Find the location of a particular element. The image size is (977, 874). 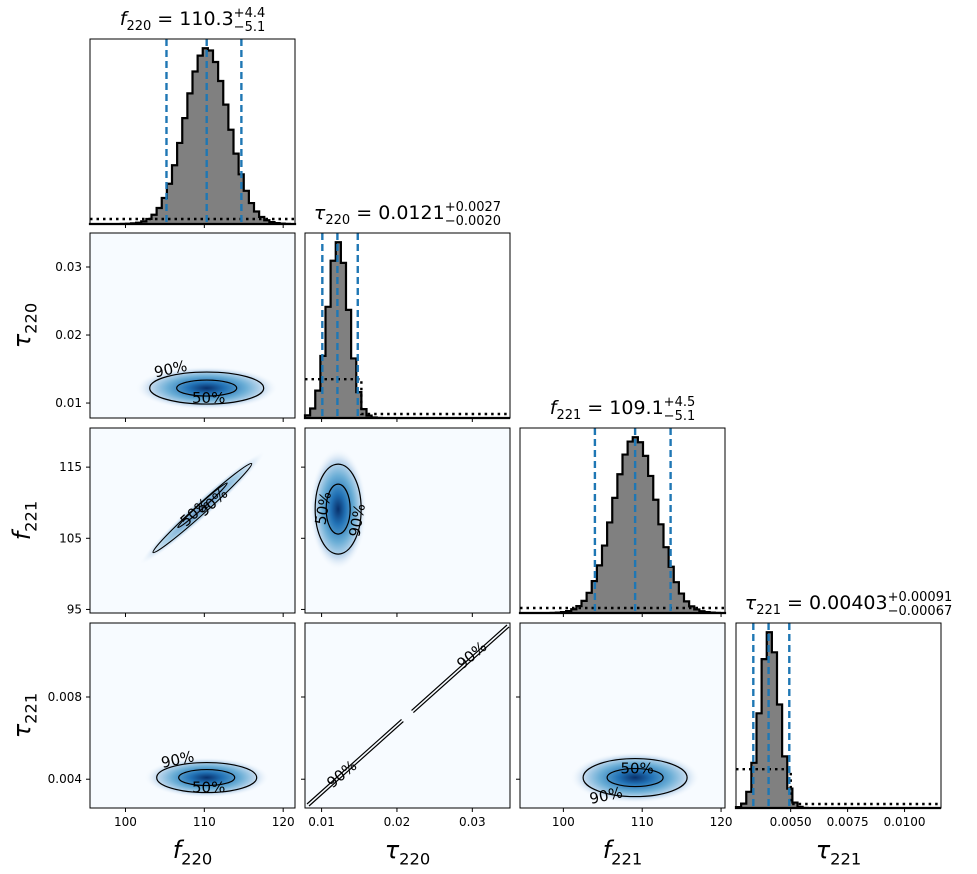

y-tick-label: 0.004 is located at coordinates (65, 779).